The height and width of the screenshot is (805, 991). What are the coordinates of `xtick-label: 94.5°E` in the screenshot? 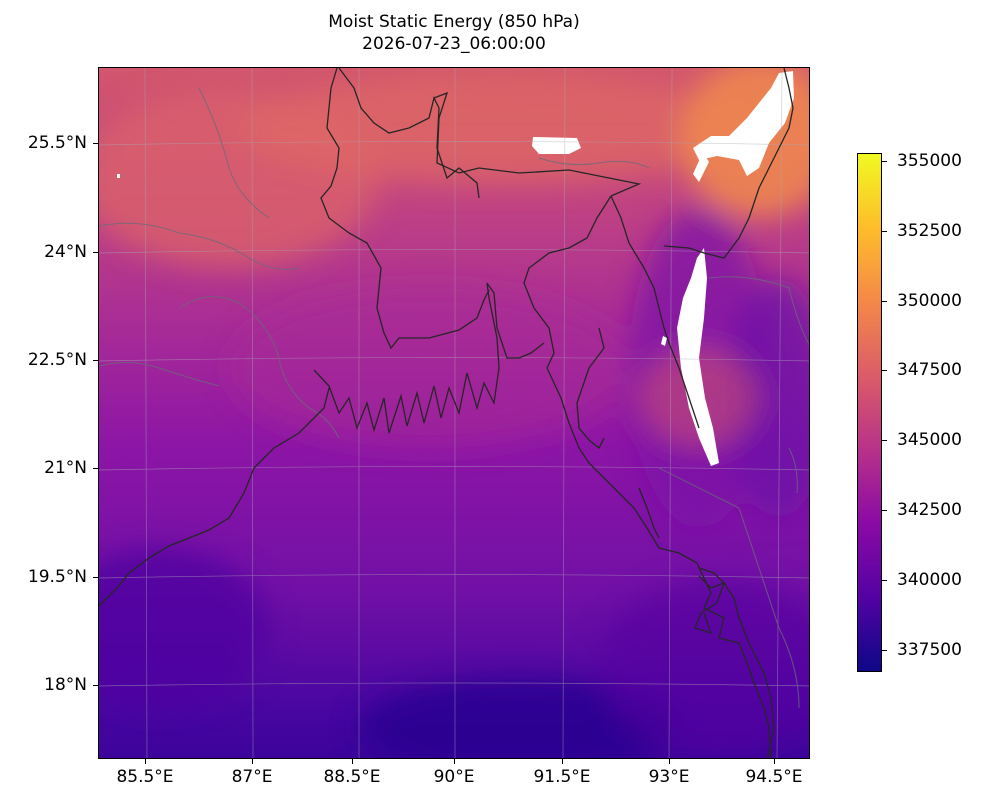 It's located at (774, 777).